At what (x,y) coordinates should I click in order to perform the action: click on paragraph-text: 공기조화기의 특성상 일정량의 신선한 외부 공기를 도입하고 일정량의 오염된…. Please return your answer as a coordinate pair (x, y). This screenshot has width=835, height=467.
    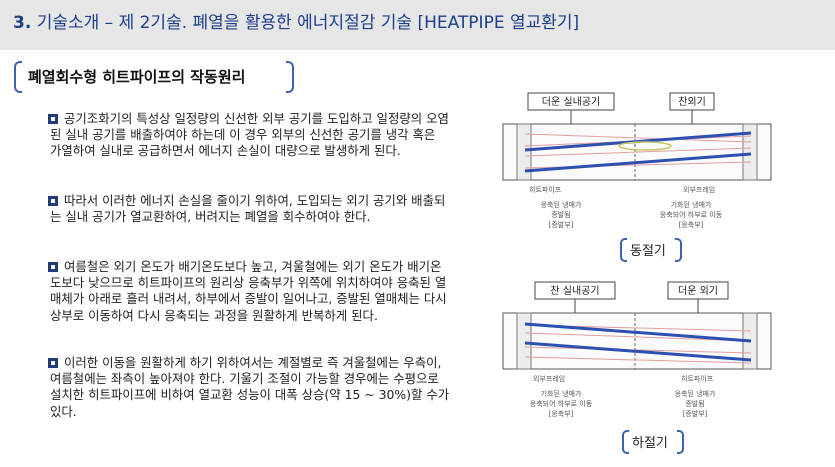
    Looking at the image, I should click on (249, 135).